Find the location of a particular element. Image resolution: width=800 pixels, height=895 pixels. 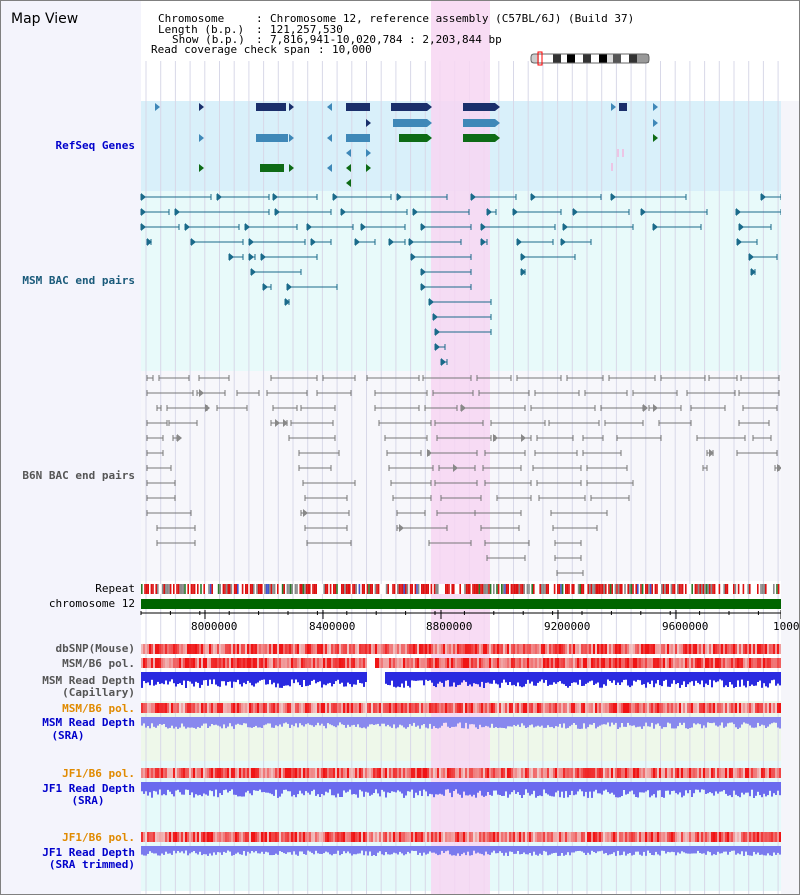

ideogram-outline is located at coordinates (590, 58).